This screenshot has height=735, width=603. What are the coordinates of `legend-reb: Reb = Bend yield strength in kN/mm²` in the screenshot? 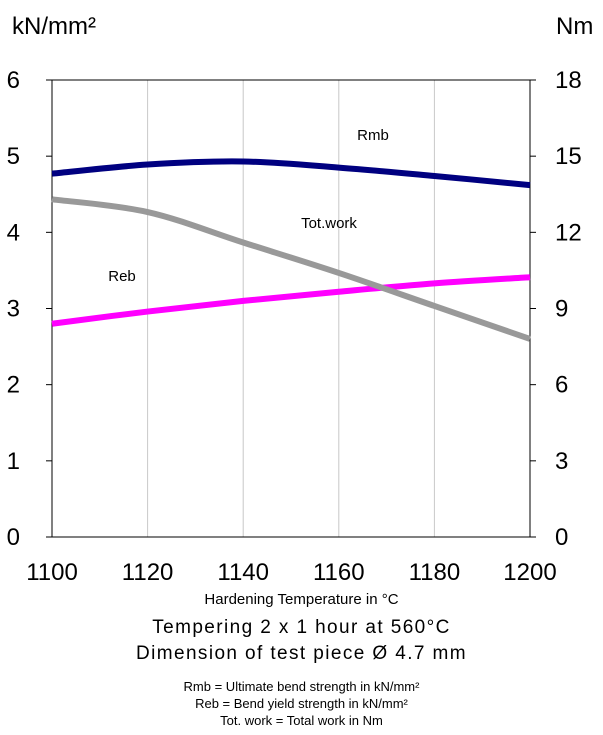 It's located at (301, 703).